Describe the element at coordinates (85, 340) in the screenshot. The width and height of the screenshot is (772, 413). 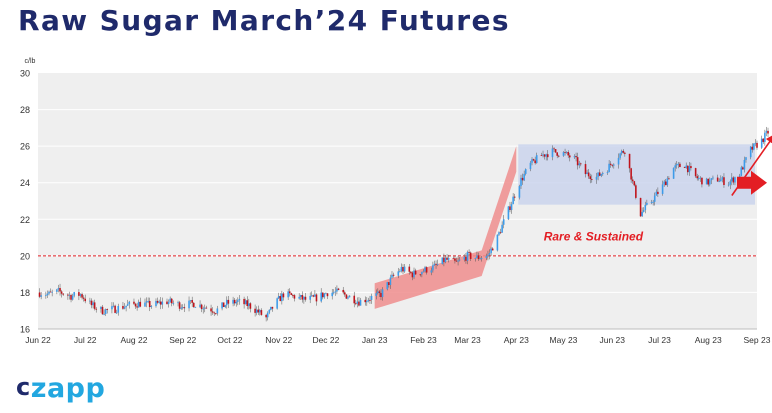
I see `x-tick-label: Jul 22` at that location.